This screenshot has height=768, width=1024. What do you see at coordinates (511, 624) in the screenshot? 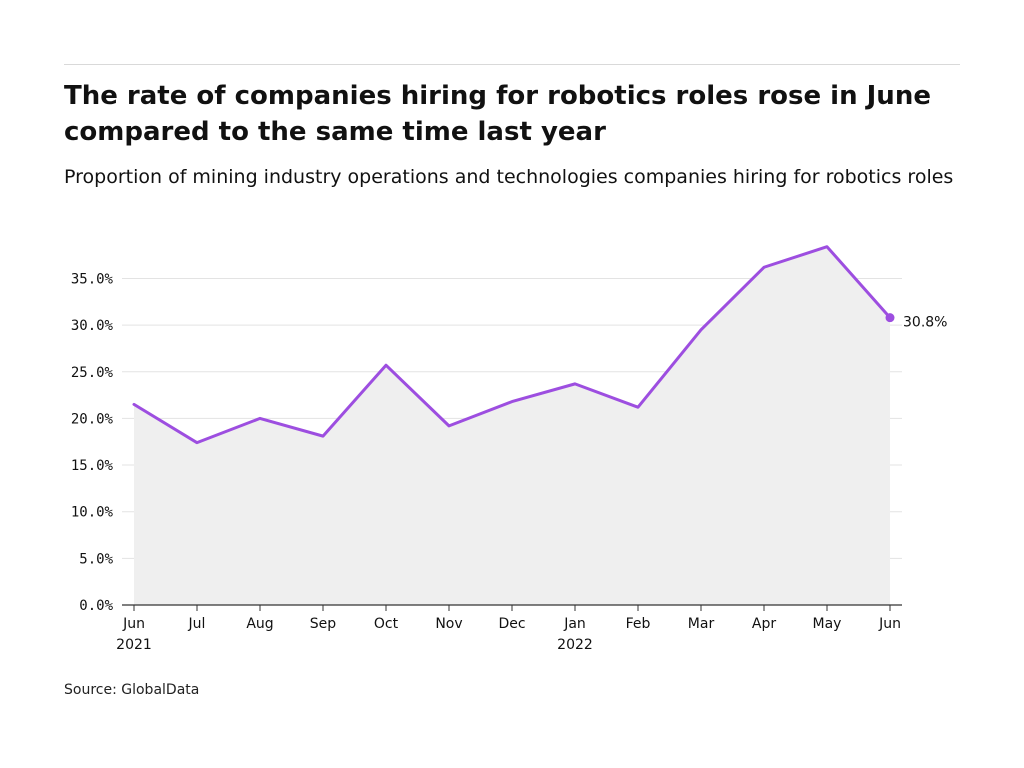
I see `x-tick-label: Dec` at bounding box center [511, 624].